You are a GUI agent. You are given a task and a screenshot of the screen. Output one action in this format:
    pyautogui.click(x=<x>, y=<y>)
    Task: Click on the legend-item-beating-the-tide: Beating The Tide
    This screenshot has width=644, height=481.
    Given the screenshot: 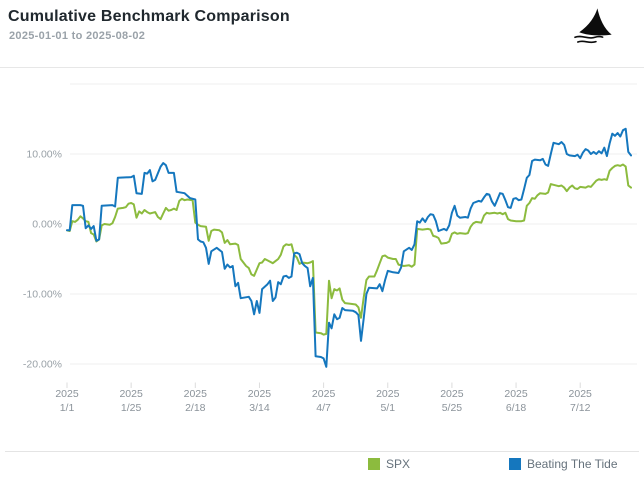 What is the action you would take?
    pyautogui.click(x=563, y=464)
    